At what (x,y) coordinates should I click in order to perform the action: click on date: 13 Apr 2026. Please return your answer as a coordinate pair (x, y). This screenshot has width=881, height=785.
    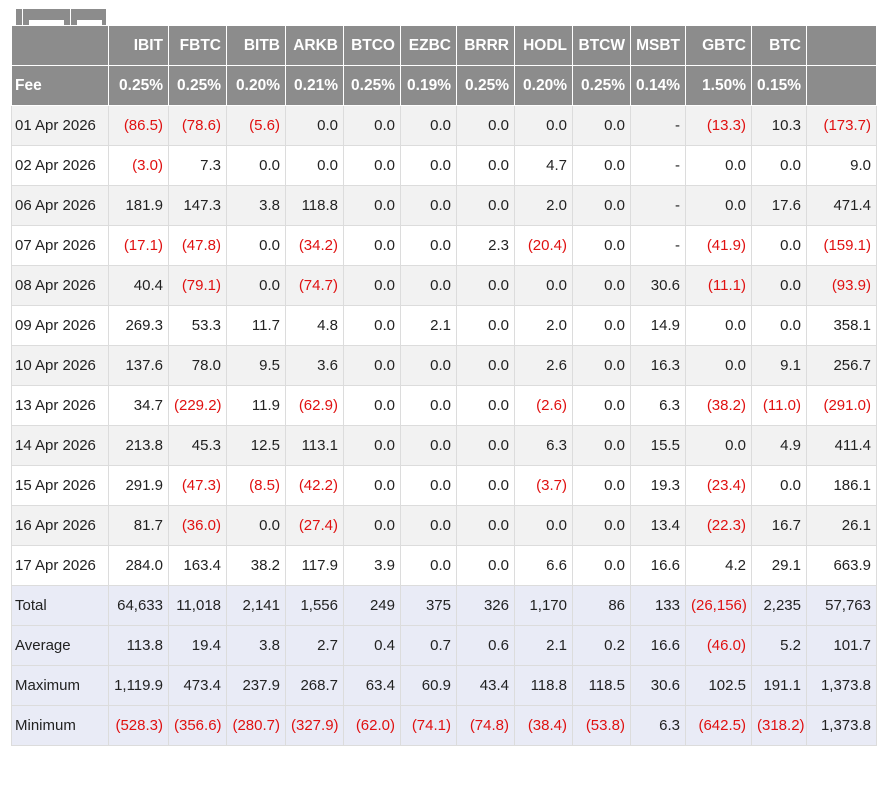
    Looking at the image, I should click on (60, 405).